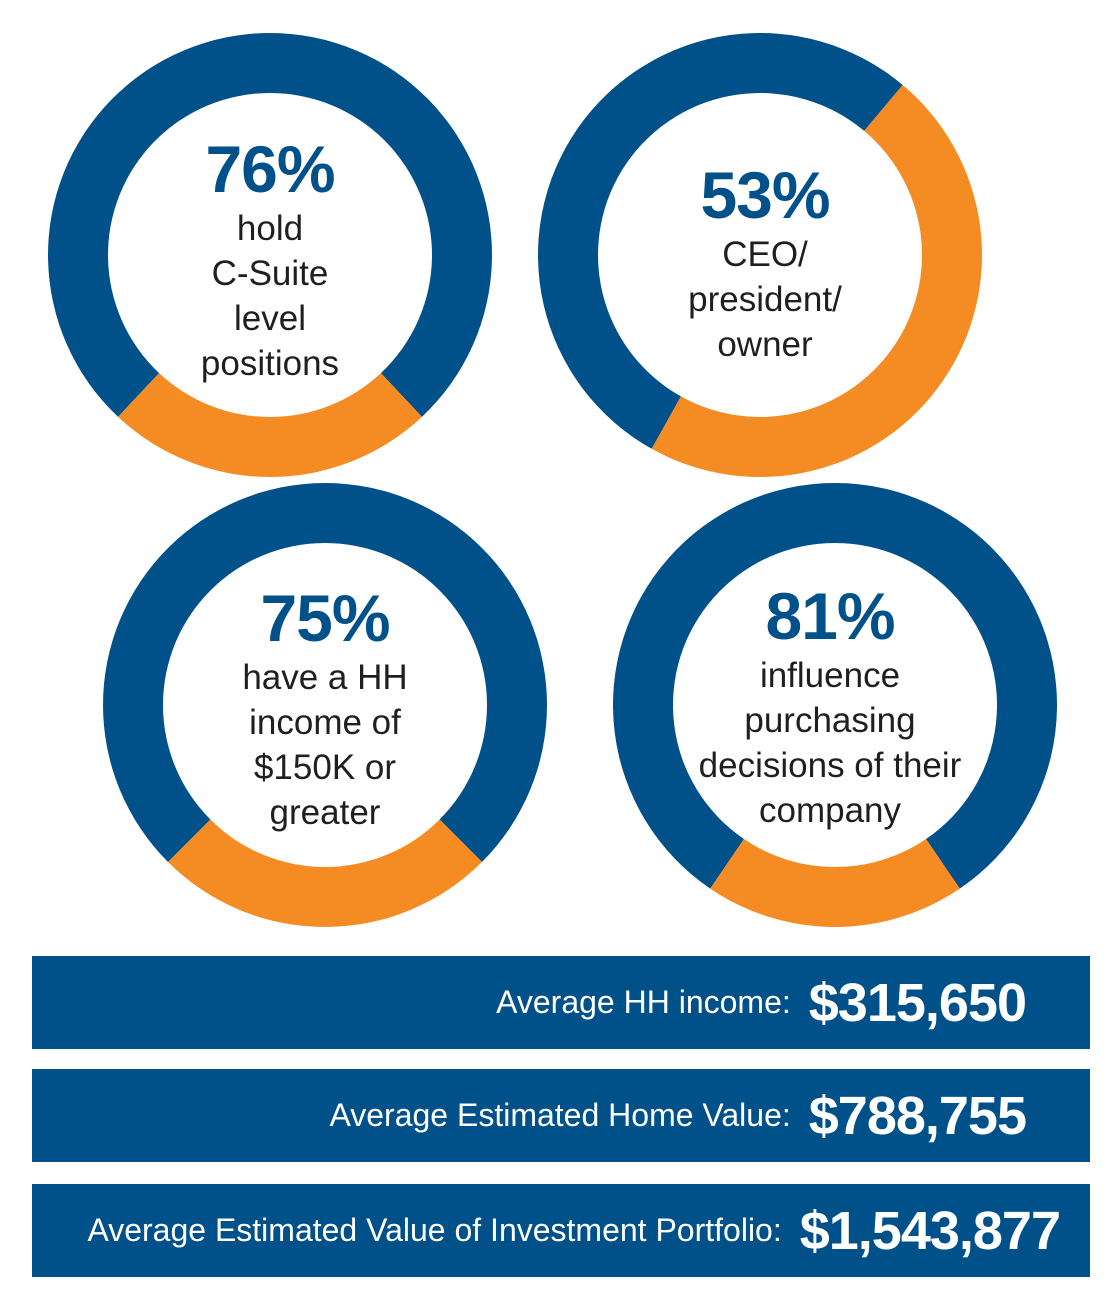  Describe the element at coordinates (325, 722) in the screenshot. I see `desc-line: income of` at that location.